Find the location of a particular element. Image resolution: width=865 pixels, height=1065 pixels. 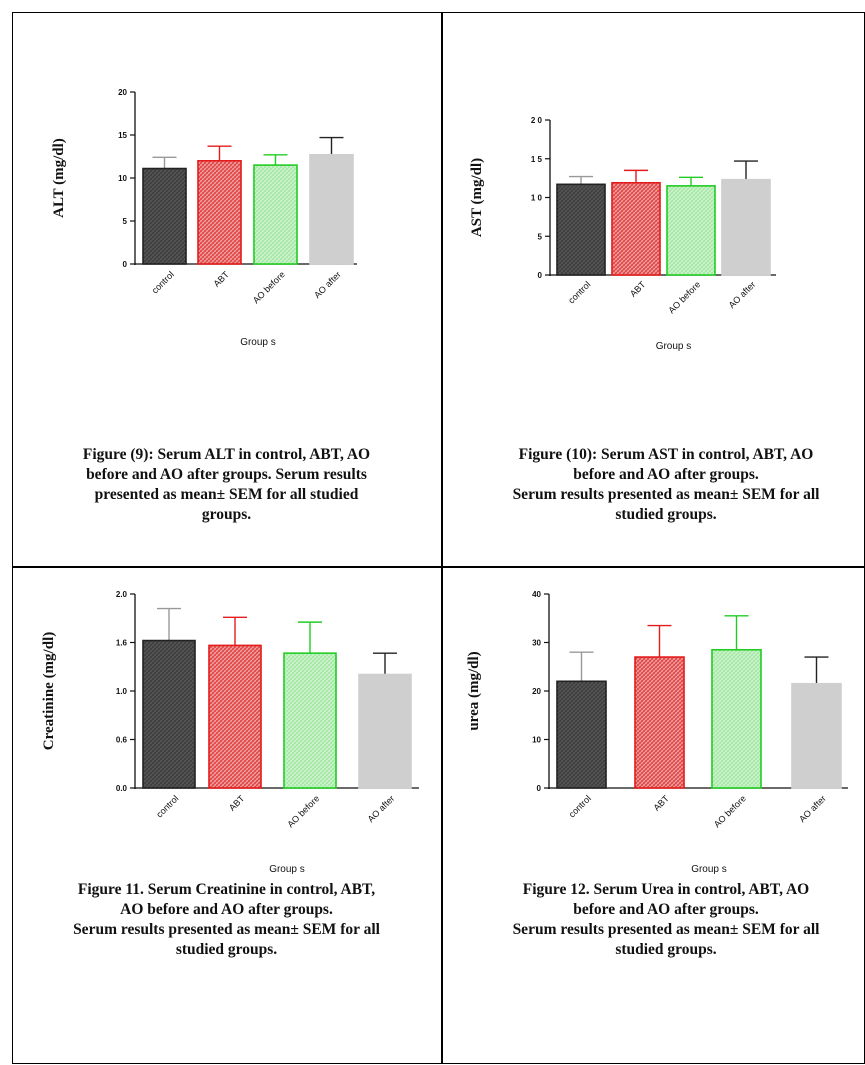

y-tick-label: 1.0 is located at coordinates (122, 691).